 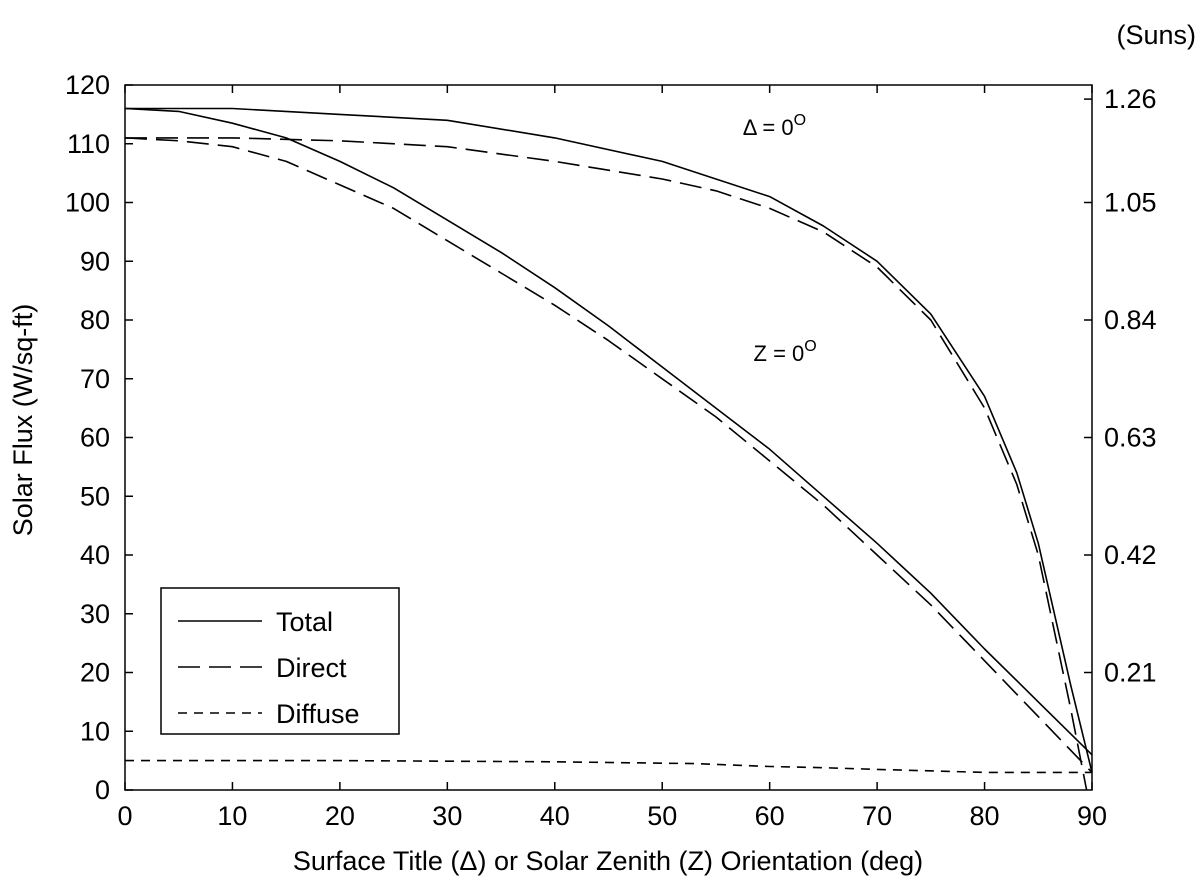 I want to click on y-tick-label: 100, so click(x=87, y=203).